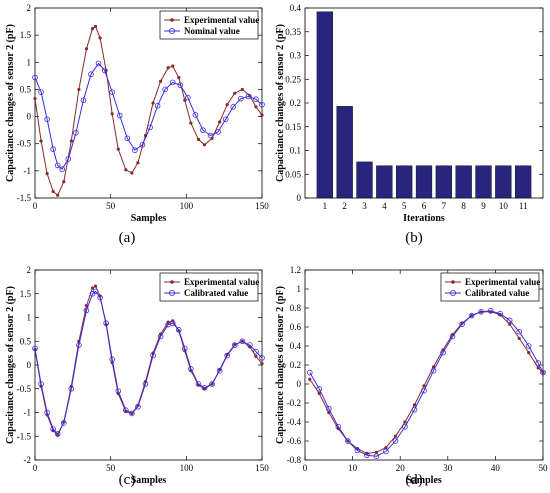  Describe the element at coordinates (497, 293) in the screenshot. I see `legend-label: Calibrated value` at that location.